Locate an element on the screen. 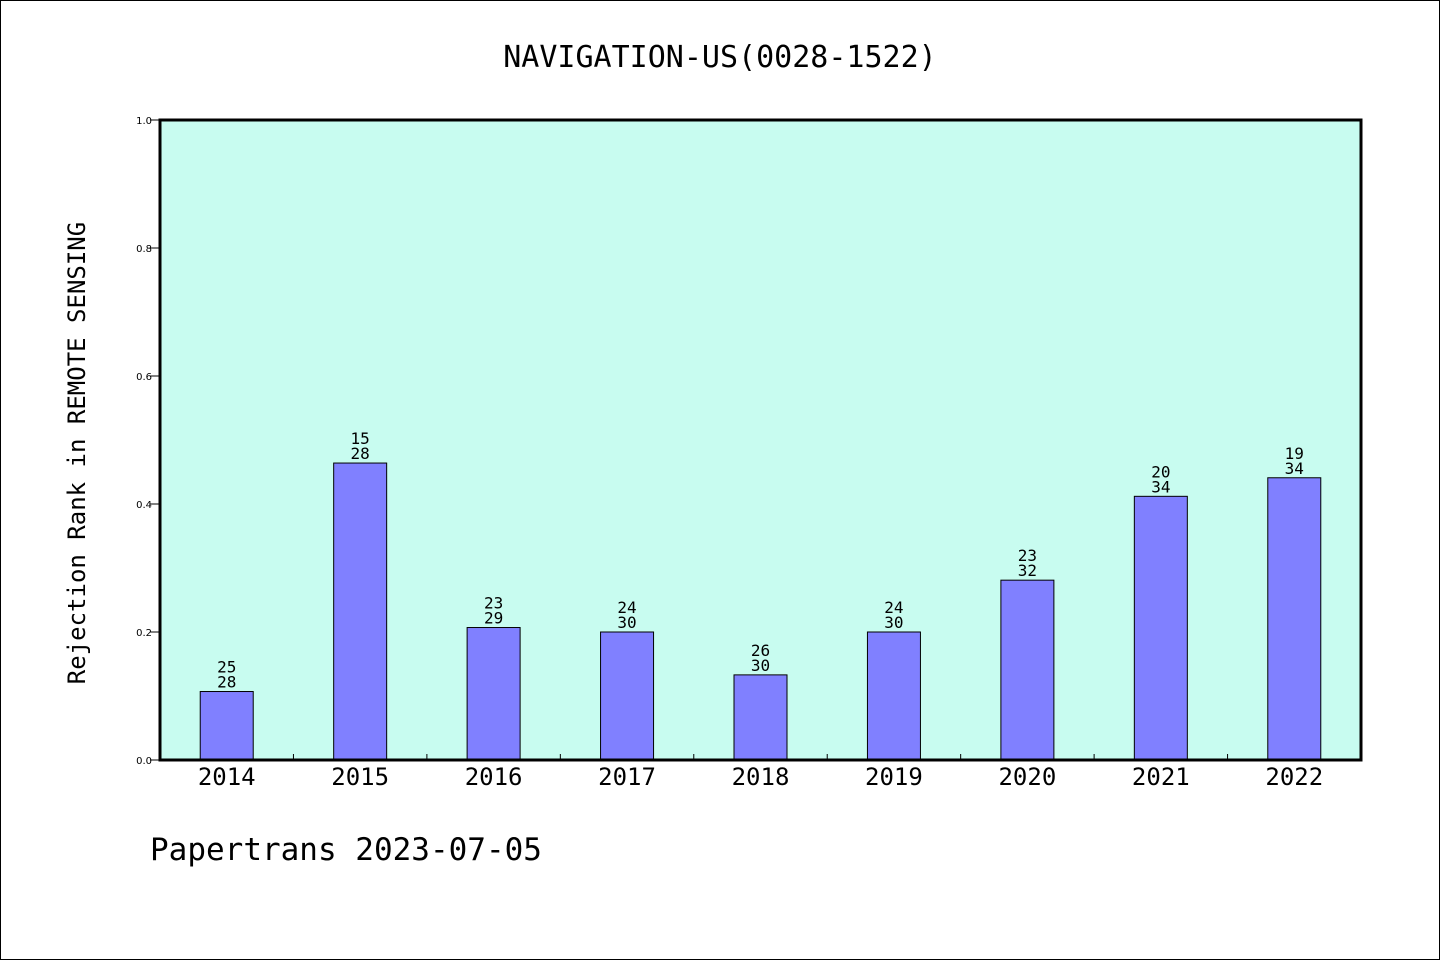 This screenshot has width=1440, height=960. x-tick-label: 2016 is located at coordinates (494, 777).